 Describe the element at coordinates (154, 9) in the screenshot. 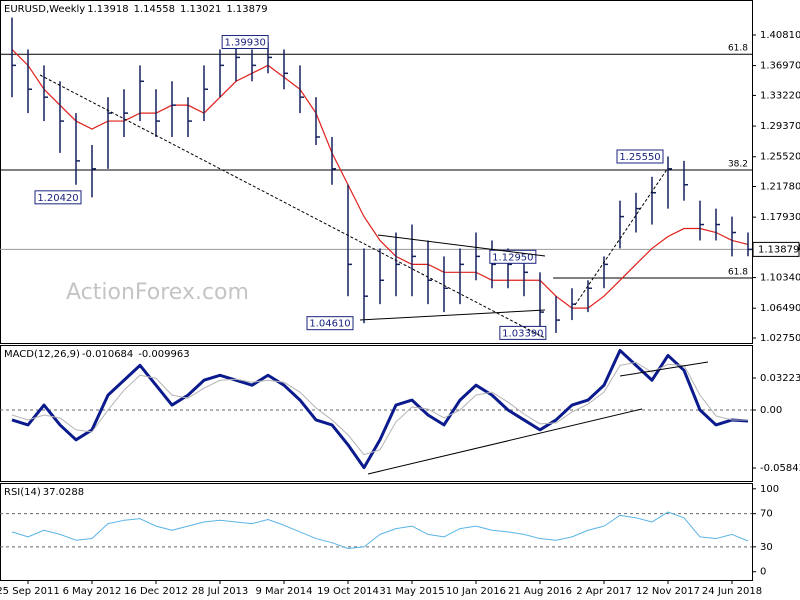

I see `header-value: 1.14558` at that location.